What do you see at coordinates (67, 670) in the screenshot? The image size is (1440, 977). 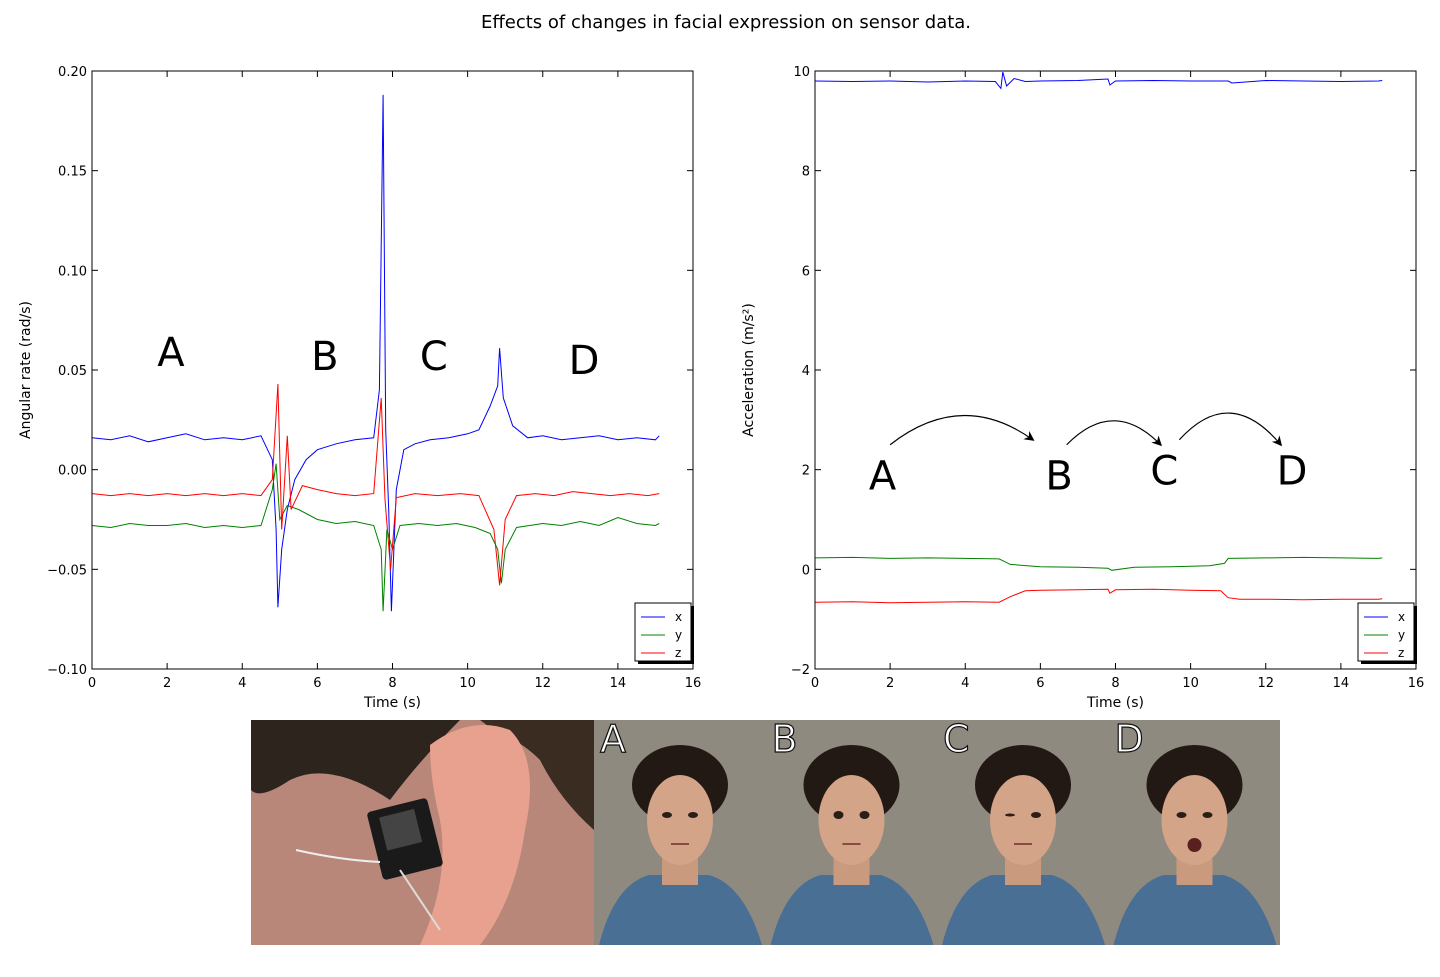 I see `y-tick-label: −0.10` at bounding box center [67, 670].